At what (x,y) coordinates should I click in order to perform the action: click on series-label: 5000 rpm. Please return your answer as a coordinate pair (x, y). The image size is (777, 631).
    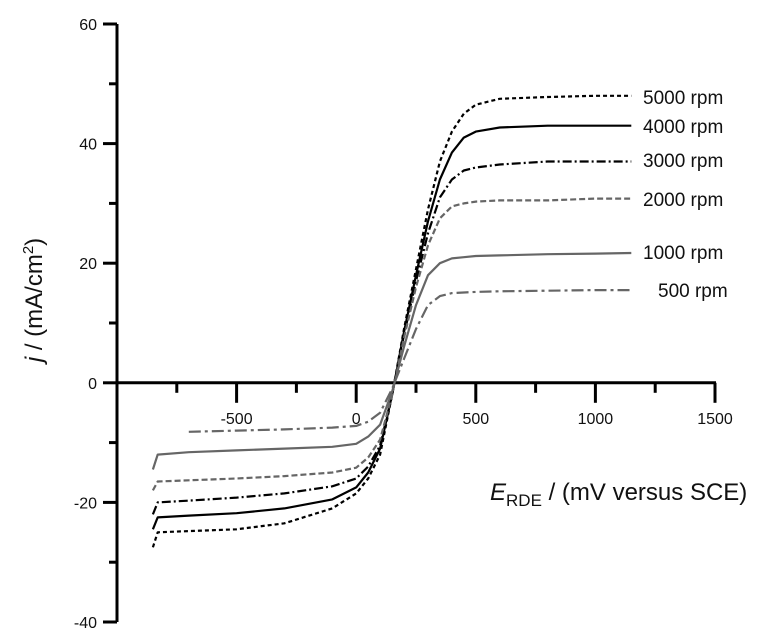
    Looking at the image, I should click on (683, 98).